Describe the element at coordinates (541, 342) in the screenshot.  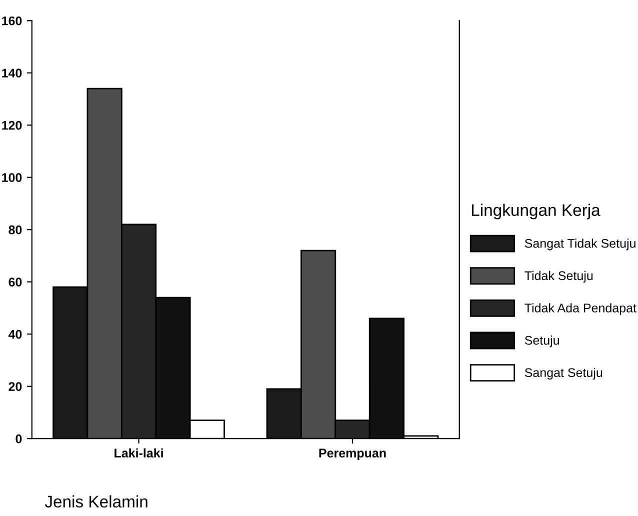
I see `legend-label: Setuju` at that location.